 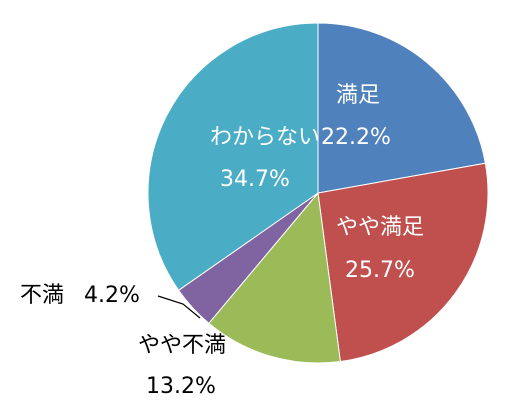 I want to click on pie-slice-manzoku, so click(x=401, y=108).